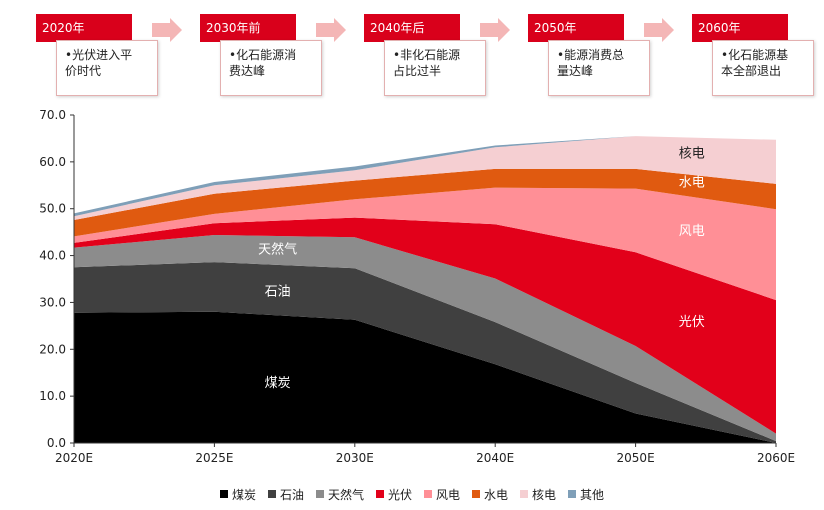 Image resolution: width=824 pixels, height=510 pixels. I want to click on milestone-description-line: •化石能源消, so click(263, 55).